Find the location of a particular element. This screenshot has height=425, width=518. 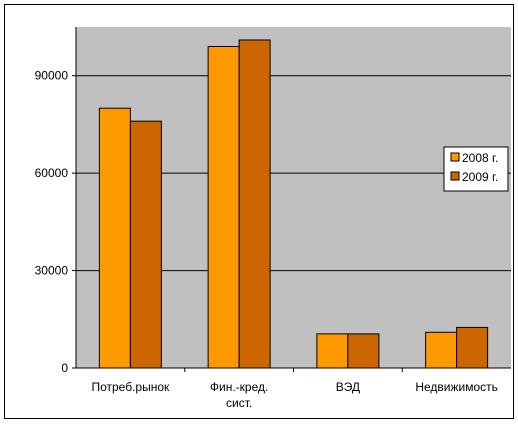

legend-label: 2008 г. is located at coordinates (480, 158).